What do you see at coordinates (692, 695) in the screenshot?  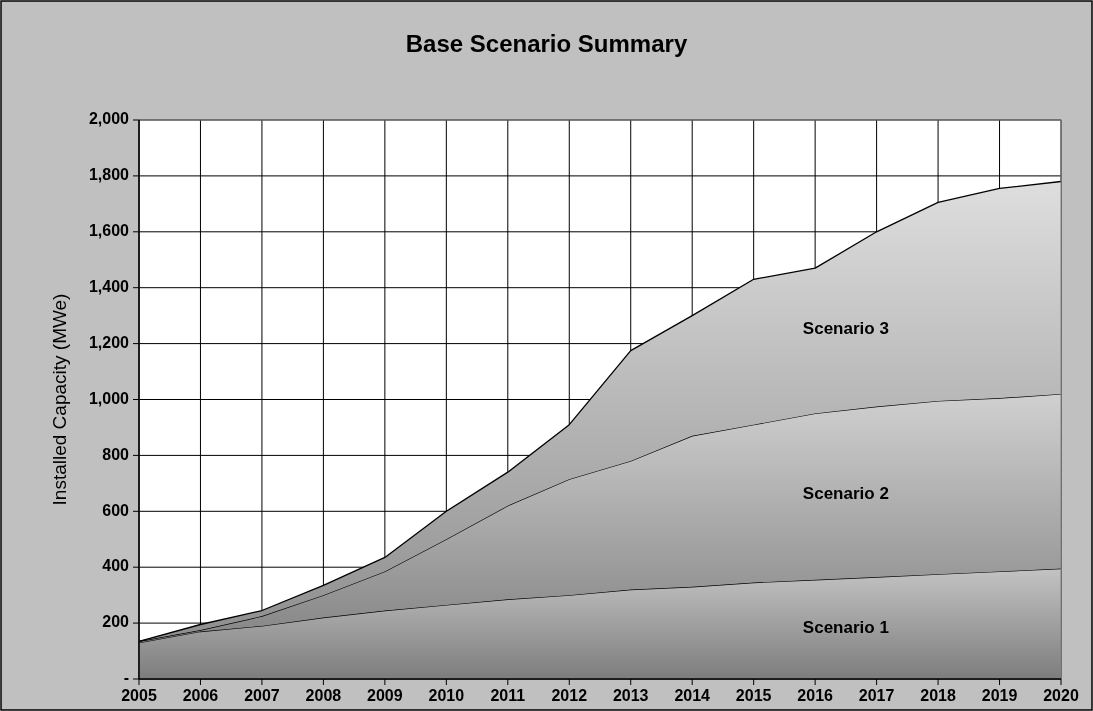 I see `x-tick-label: 2014` at bounding box center [692, 695].